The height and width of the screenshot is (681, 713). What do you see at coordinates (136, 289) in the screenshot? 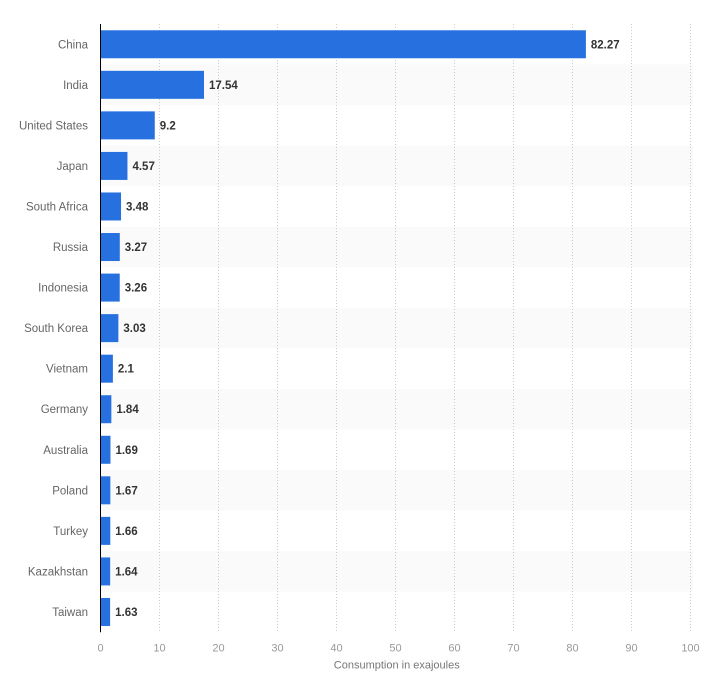
I see `data-label: 3.26` at bounding box center [136, 289].